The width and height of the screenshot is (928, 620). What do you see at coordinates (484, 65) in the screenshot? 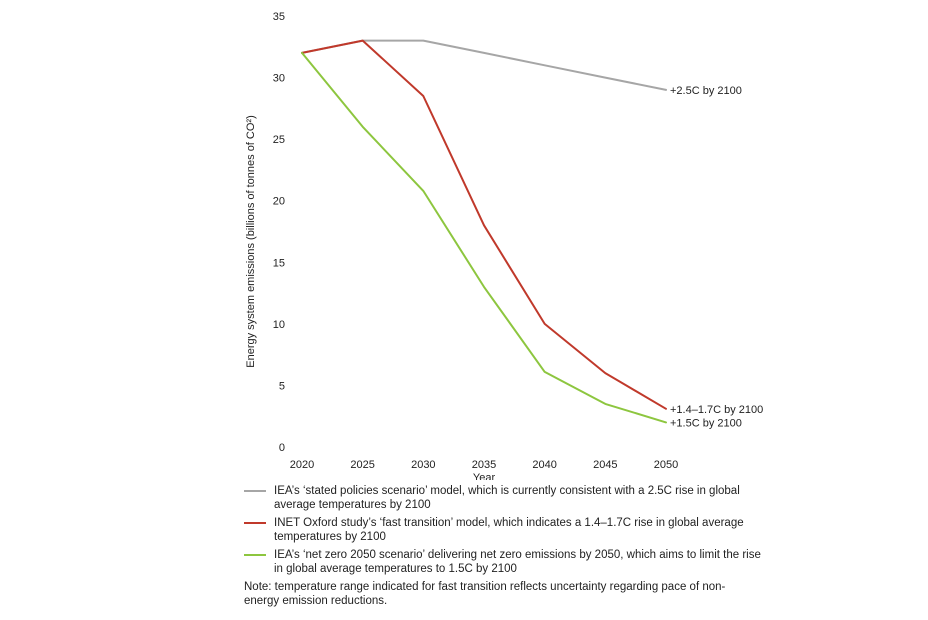
I see `series-line-stated` at bounding box center [484, 65].